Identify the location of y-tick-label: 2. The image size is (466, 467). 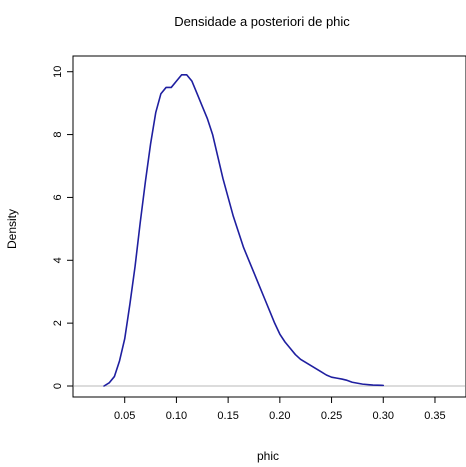
(58, 323).